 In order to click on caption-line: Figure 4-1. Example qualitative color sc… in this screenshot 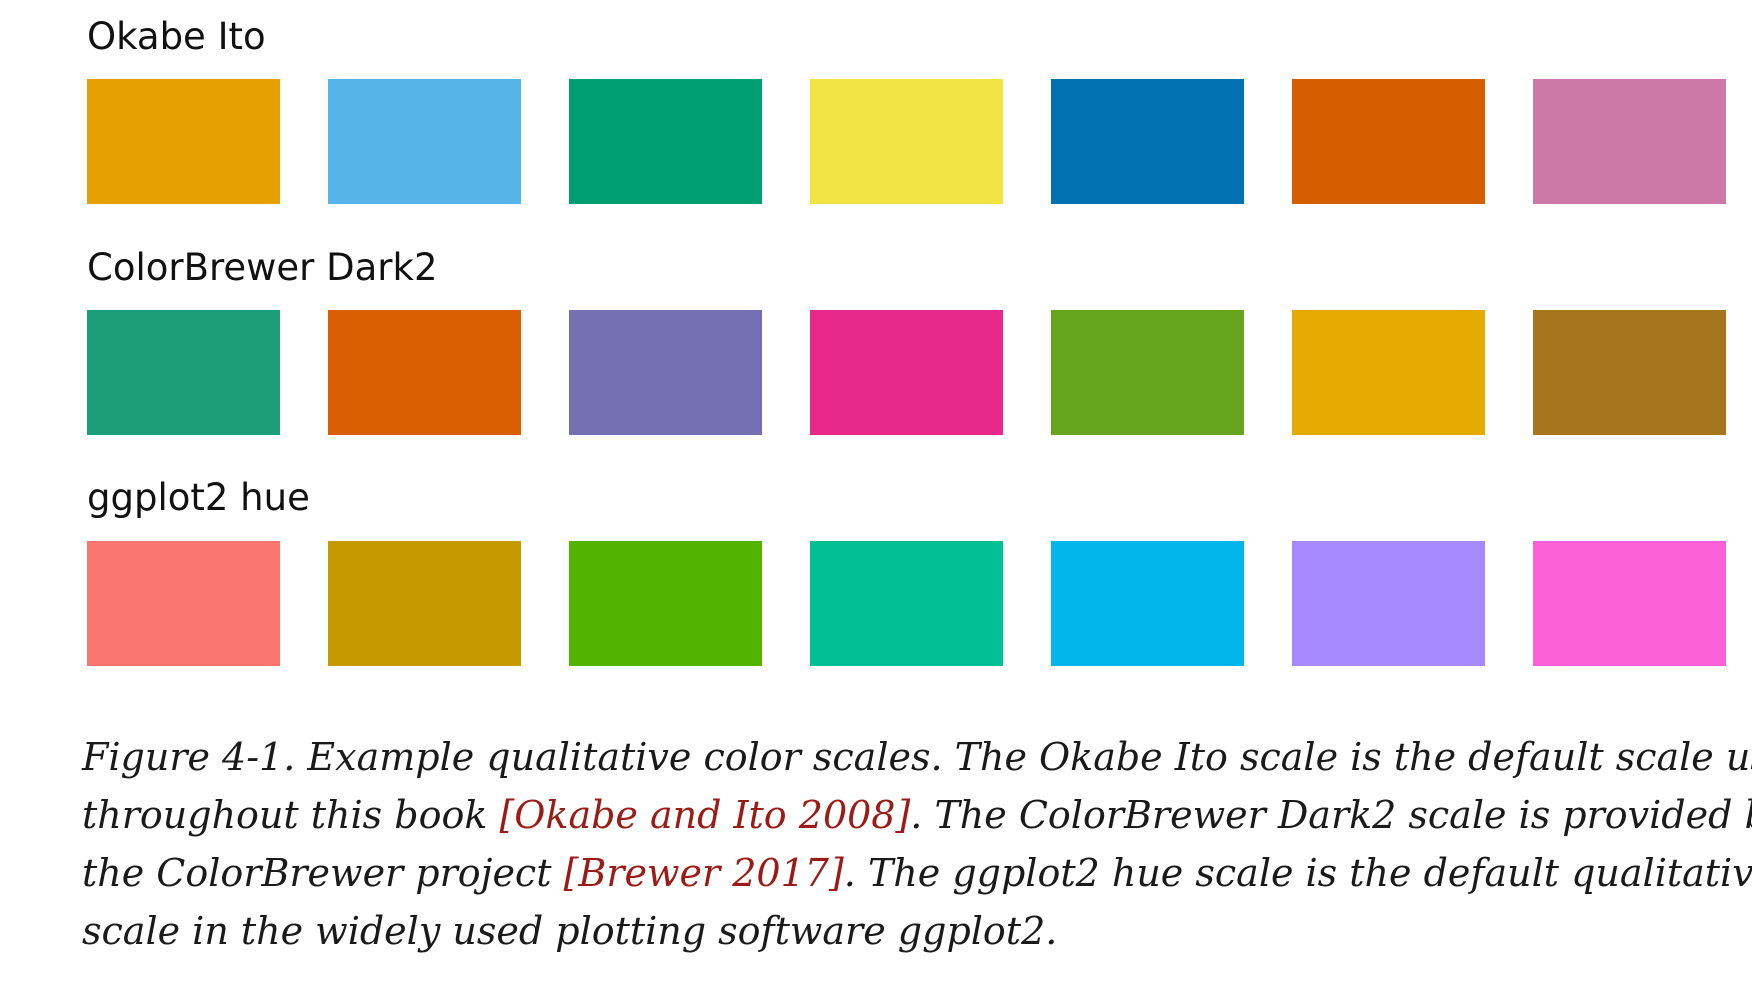, I will do `click(912, 757)`.